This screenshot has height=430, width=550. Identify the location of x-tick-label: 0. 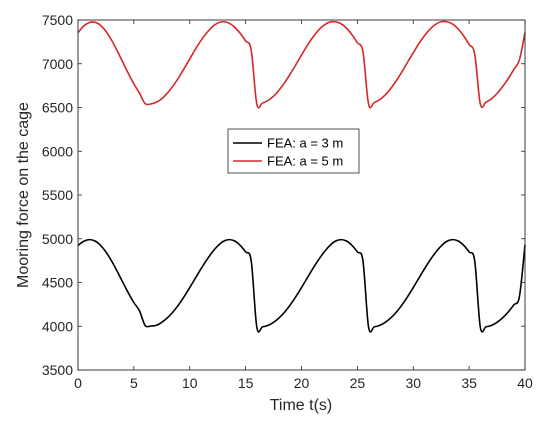
(78, 383).